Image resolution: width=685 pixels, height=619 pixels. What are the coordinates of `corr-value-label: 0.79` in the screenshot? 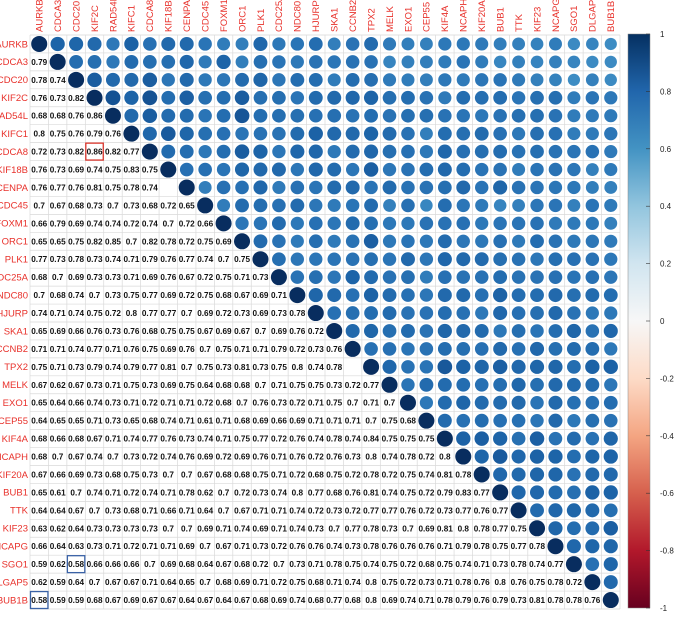 It's located at (95, 134).